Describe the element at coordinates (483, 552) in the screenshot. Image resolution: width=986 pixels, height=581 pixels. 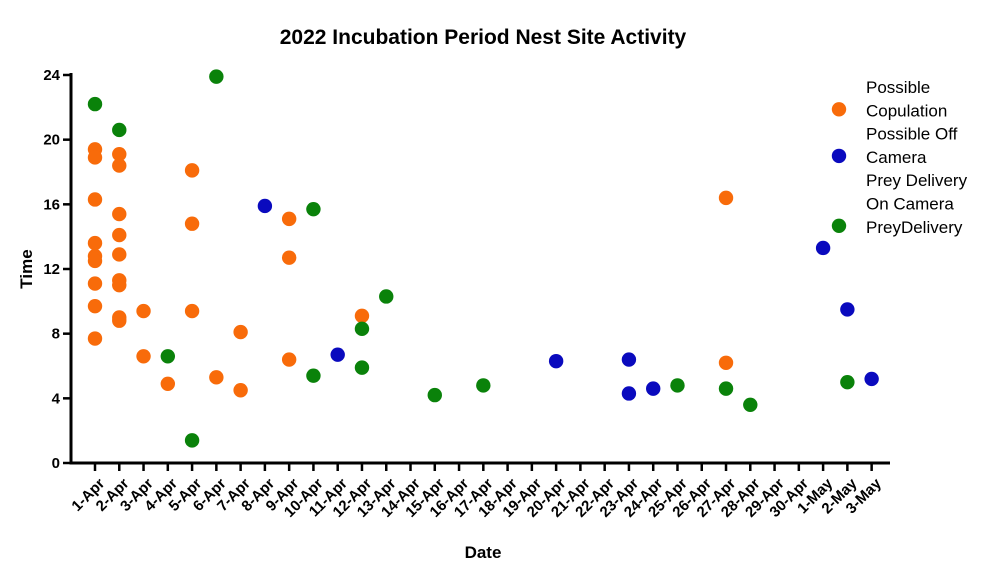
I see `x-axis-title: Date` at that location.